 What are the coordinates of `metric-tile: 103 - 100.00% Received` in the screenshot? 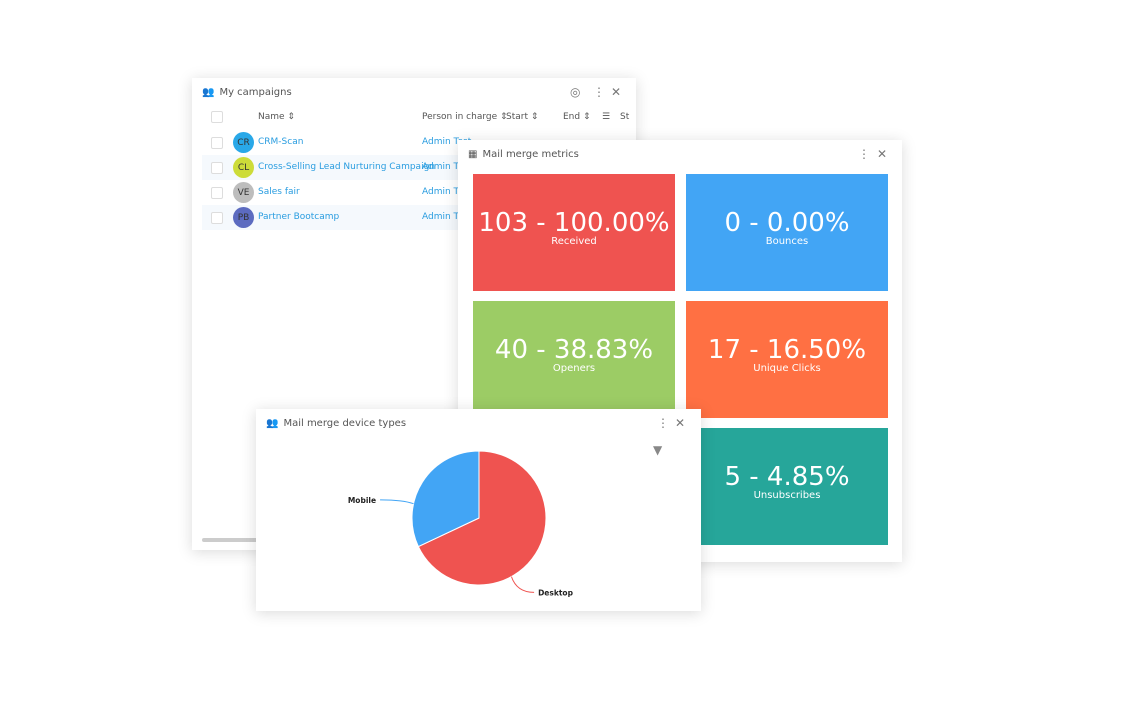 It's located at (574, 232).